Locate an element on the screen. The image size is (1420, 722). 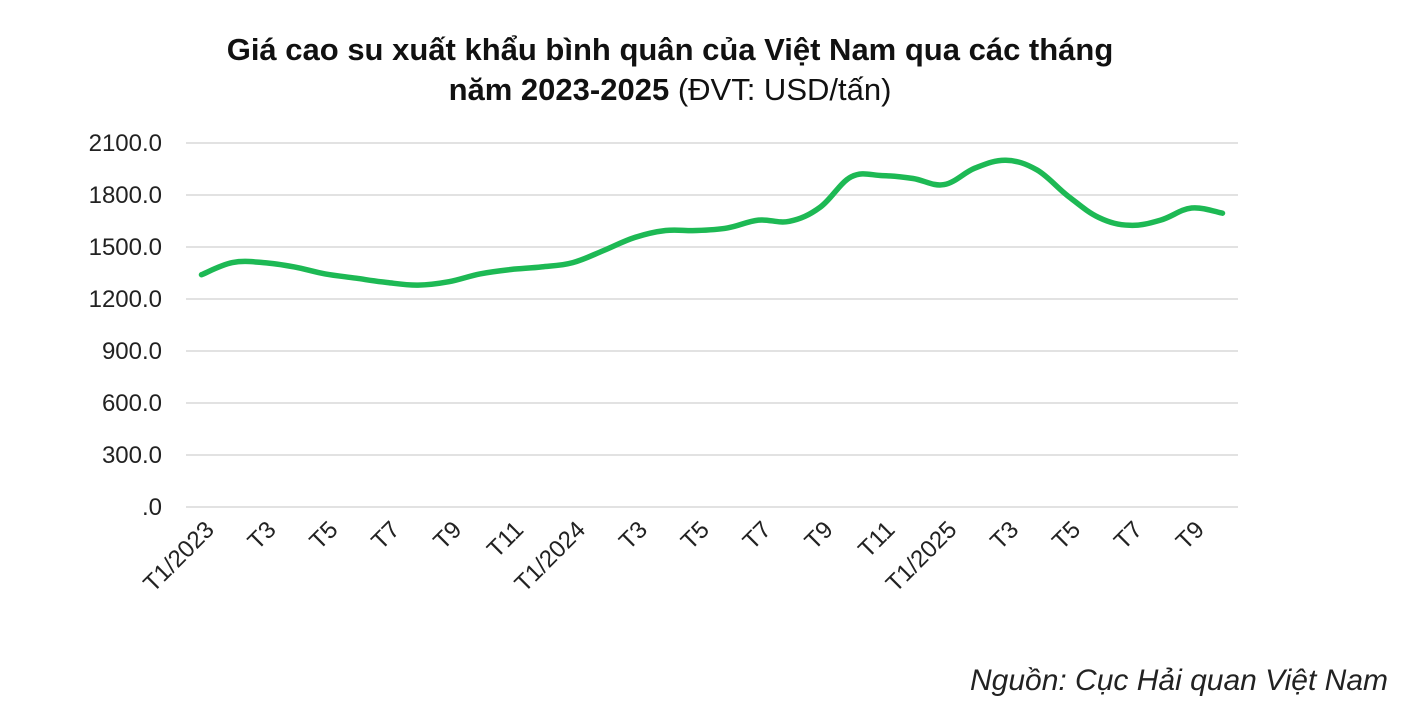
y-tick-label: 2100.0 is located at coordinates (125, 143).